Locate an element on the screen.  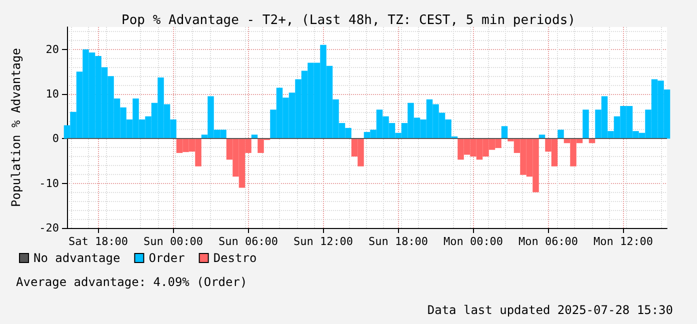
legend-label: Order is located at coordinates (166, 258).